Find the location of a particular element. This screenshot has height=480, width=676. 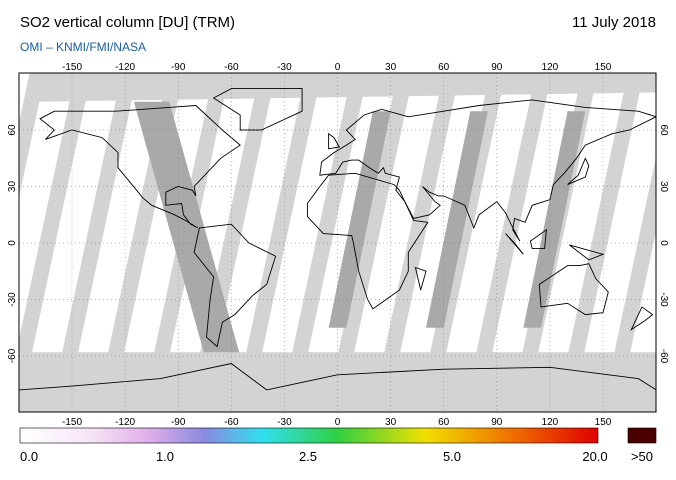

colorbar-overflow is located at coordinates (642, 435).